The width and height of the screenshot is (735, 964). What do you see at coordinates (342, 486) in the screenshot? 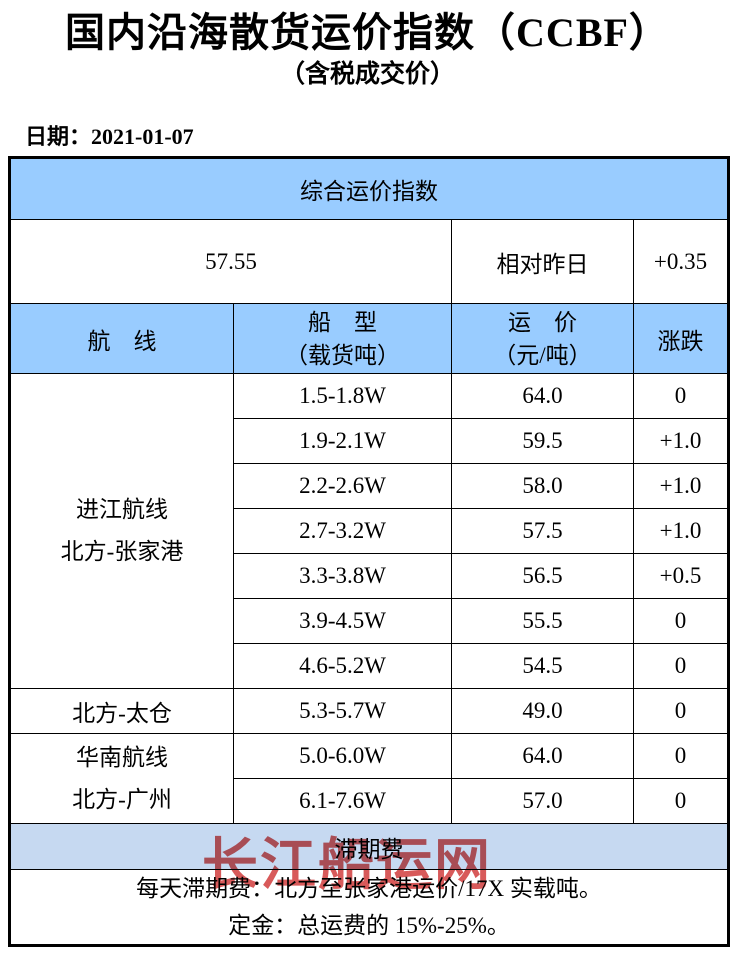
I see `ship-size-cell: 2.2-2.6W` at bounding box center [342, 486].